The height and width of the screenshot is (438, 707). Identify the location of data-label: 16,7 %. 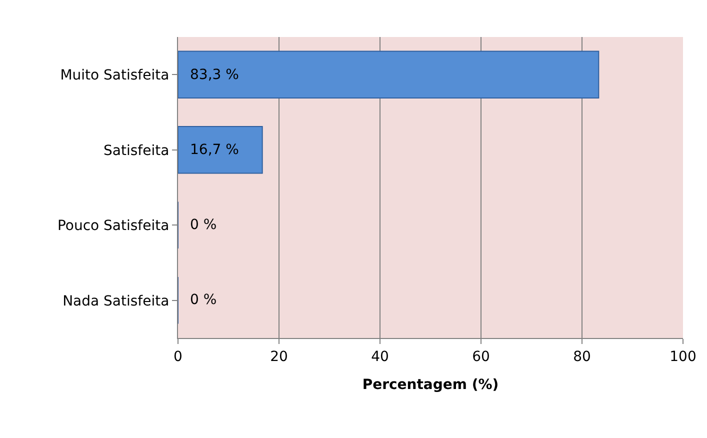
(214, 150).